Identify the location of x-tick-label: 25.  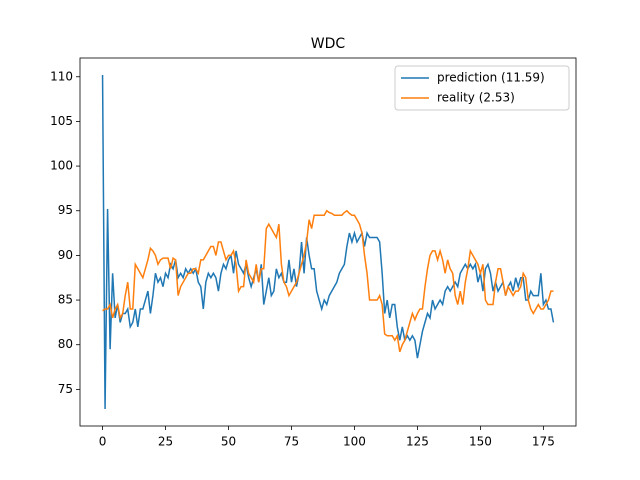
(165, 442).